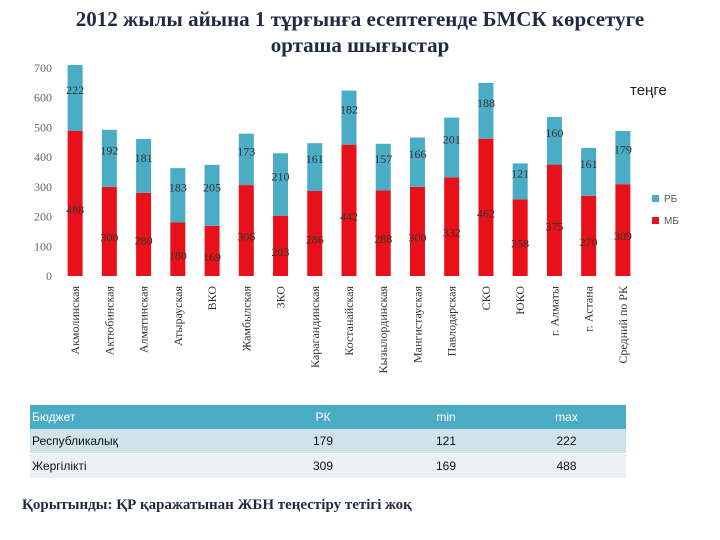  What do you see at coordinates (144, 158) in the screenshot?
I see `data-label-rb: 181` at bounding box center [144, 158].